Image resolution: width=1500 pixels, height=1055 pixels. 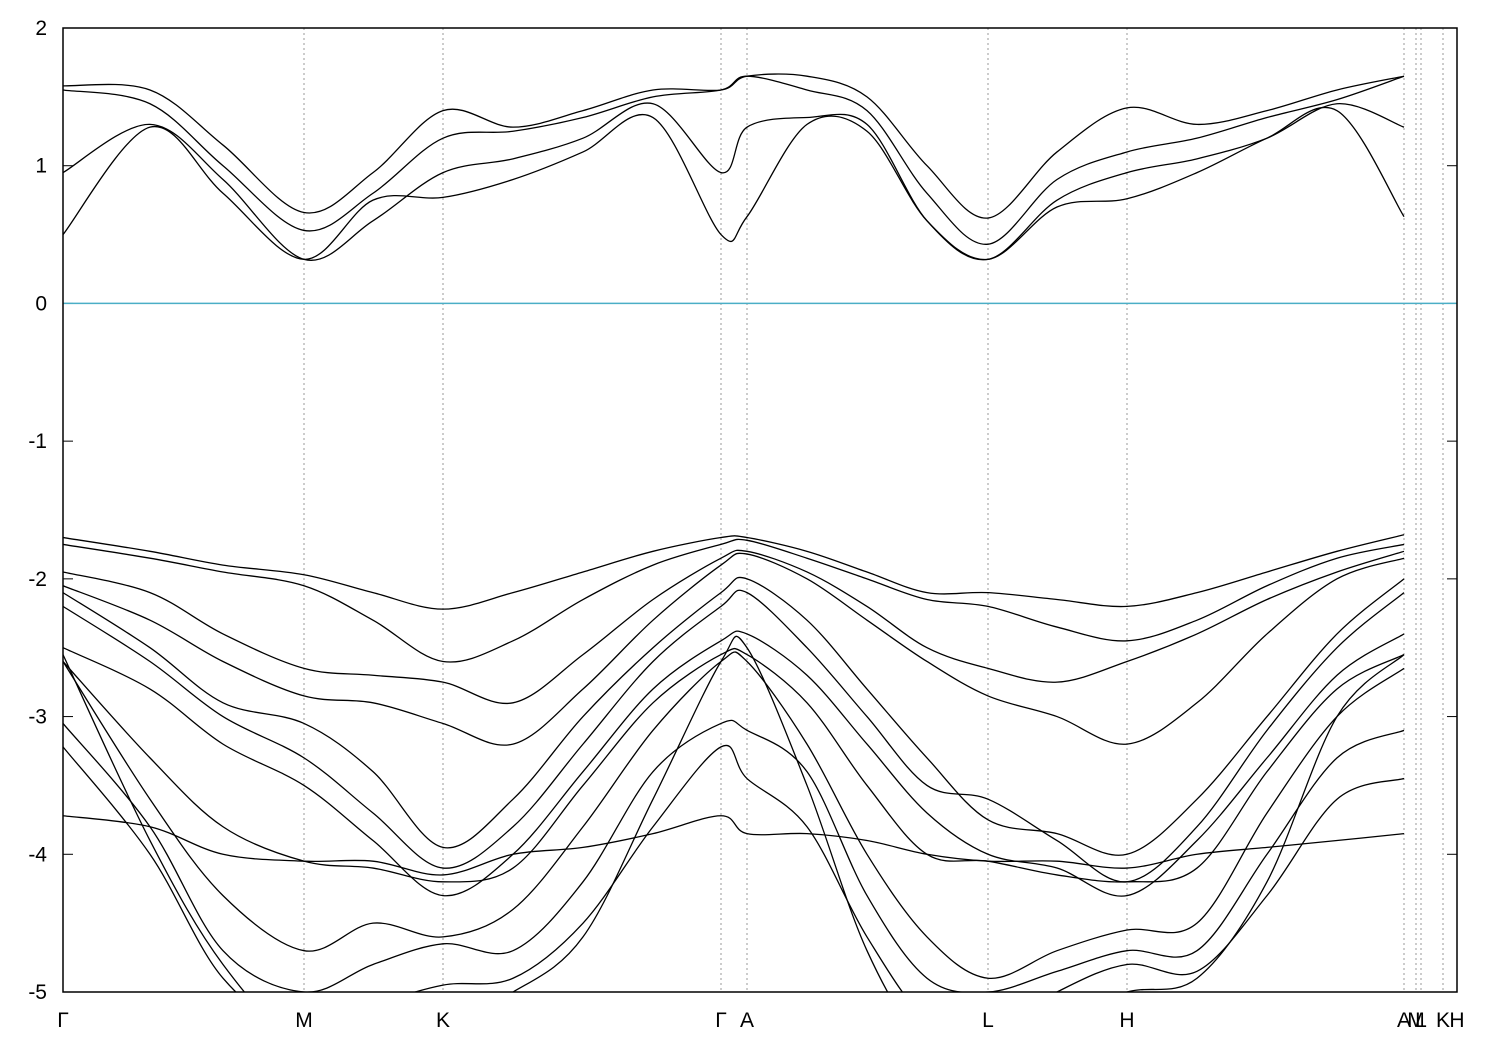 What do you see at coordinates (41, 166) in the screenshot?
I see `y-tick-label: 1` at bounding box center [41, 166].